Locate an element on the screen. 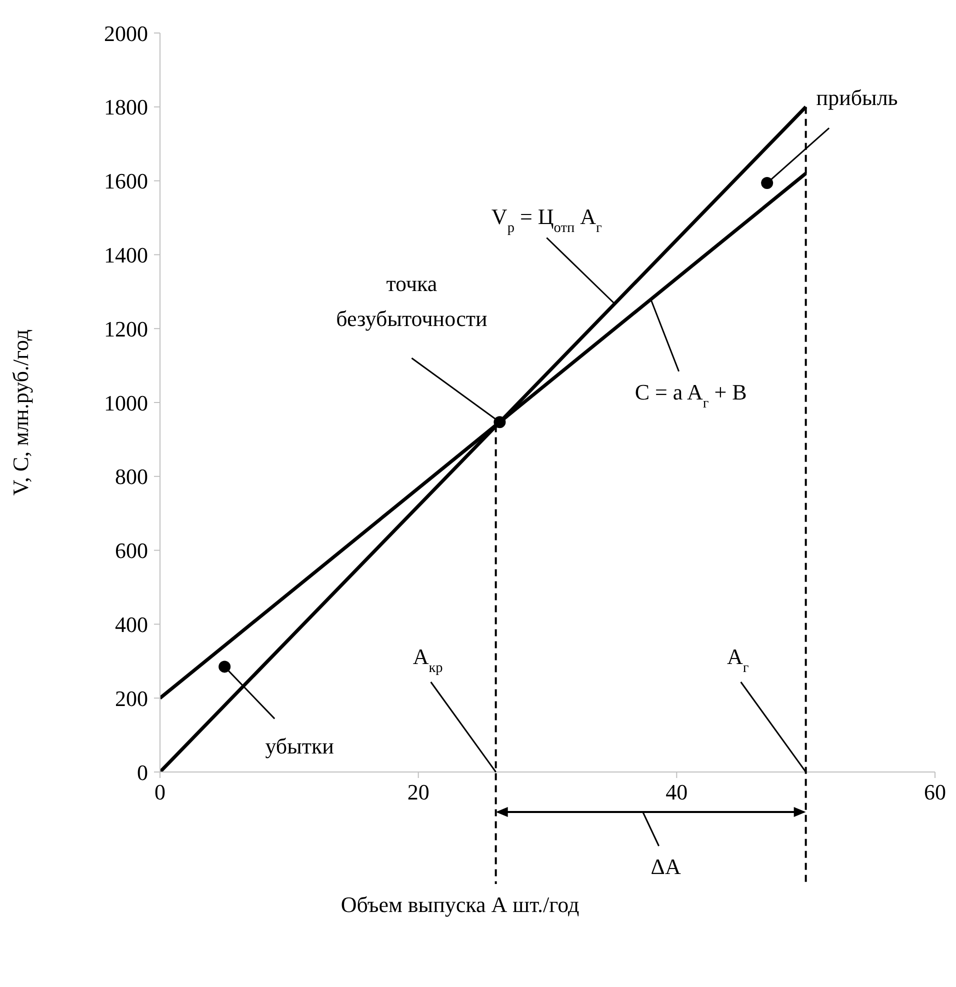 This screenshot has width=956, height=987. ref-line-label: A$_{г}$ is located at coordinates (737, 660).